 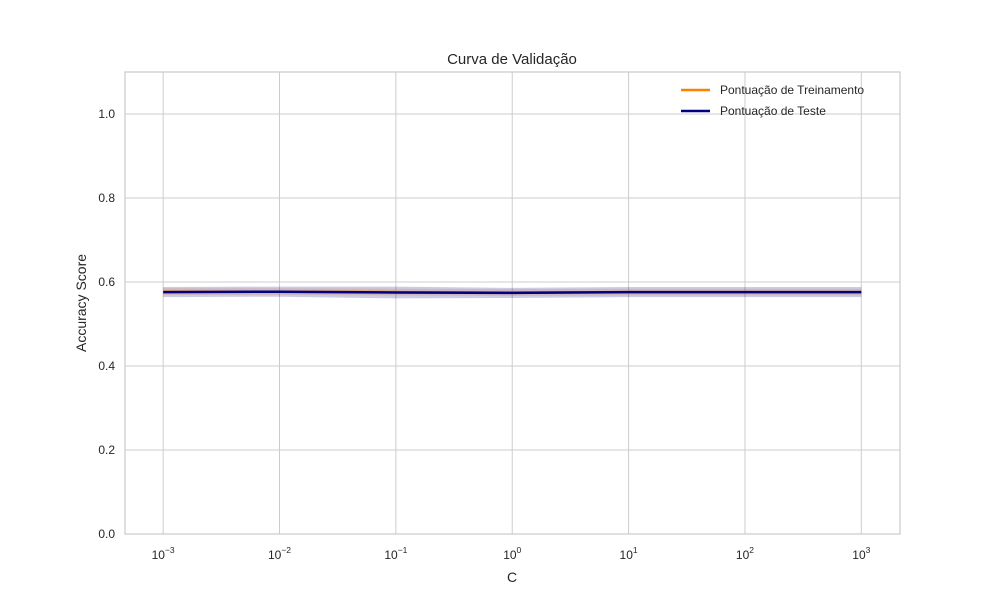 I want to click on x-tick-label: 10¹, so click(x=629, y=553).